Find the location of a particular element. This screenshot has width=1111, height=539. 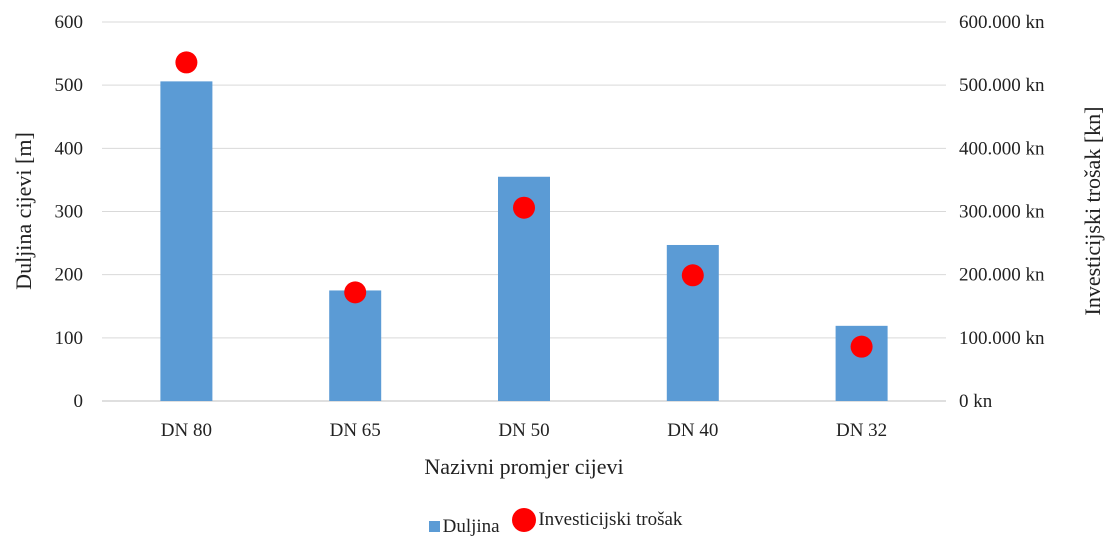

y2-tick-label: 300.000 kn is located at coordinates (1002, 212).